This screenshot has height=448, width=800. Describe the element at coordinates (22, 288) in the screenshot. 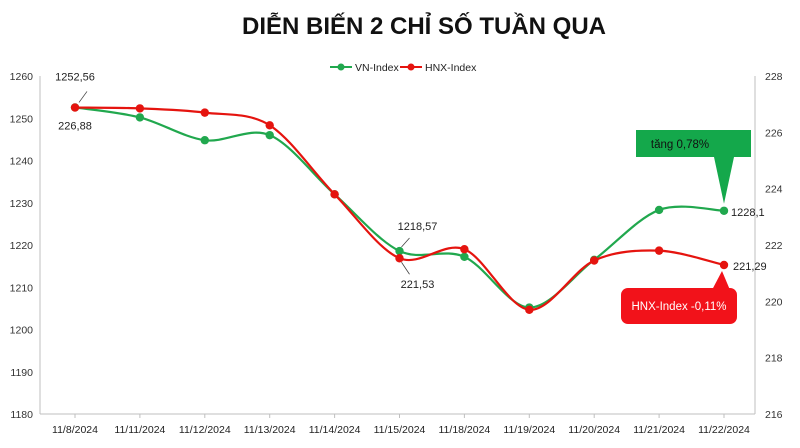

I see `left-tick-label: 1210` at that location.